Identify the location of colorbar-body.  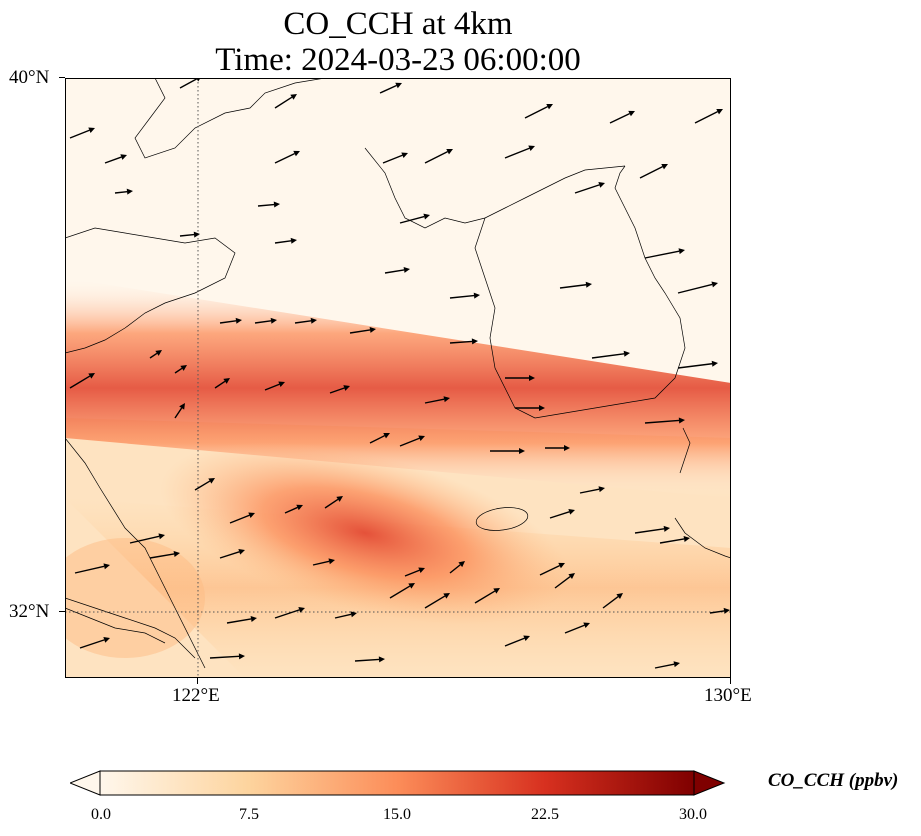
(397, 783).